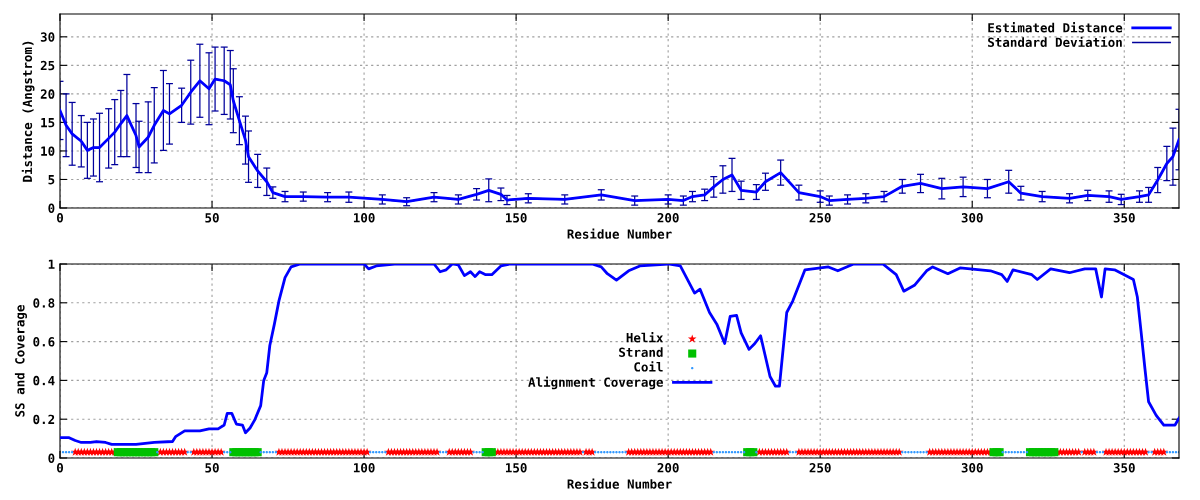 Image resolution: width=1200 pixels, height=500 pixels. I want to click on y-tick-label: 20, so click(47, 94).